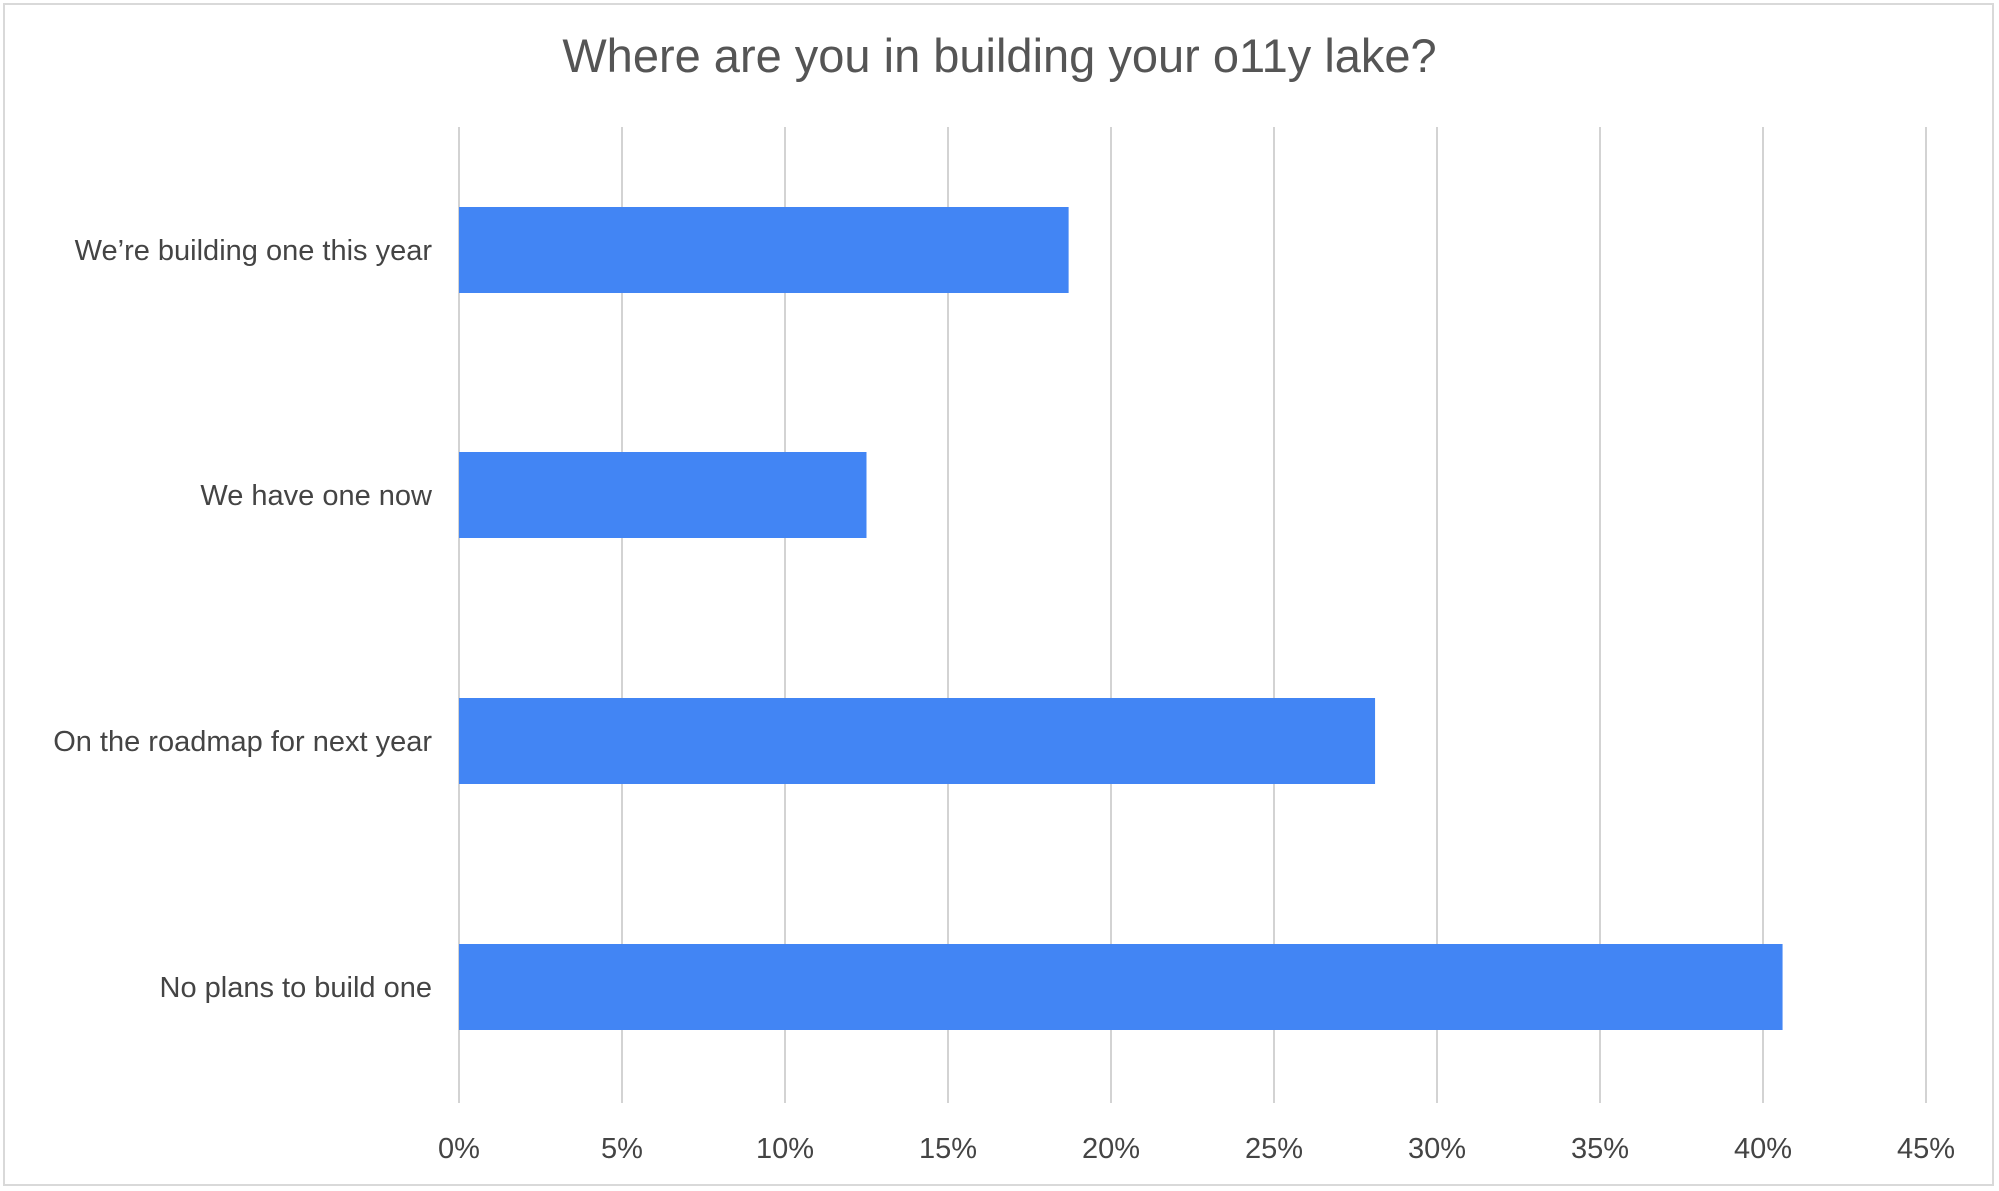 This screenshot has width=1999, height=1191. Describe the element at coordinates (1274, 1149) in the screenshot. I see `x-tick-label: 25%` at that location.